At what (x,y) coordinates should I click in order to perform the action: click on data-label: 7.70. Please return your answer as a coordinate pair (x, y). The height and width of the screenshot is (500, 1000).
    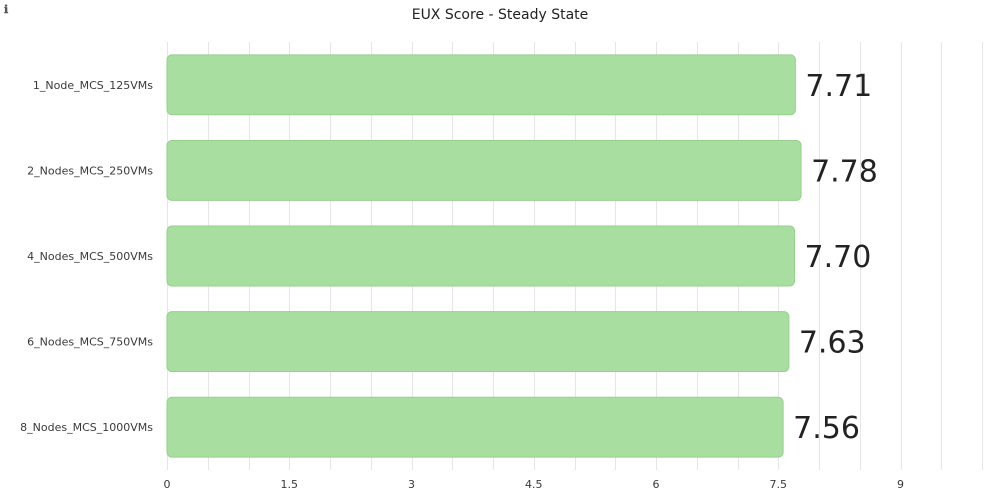
    Looking at the image, I should click on (838, 257).